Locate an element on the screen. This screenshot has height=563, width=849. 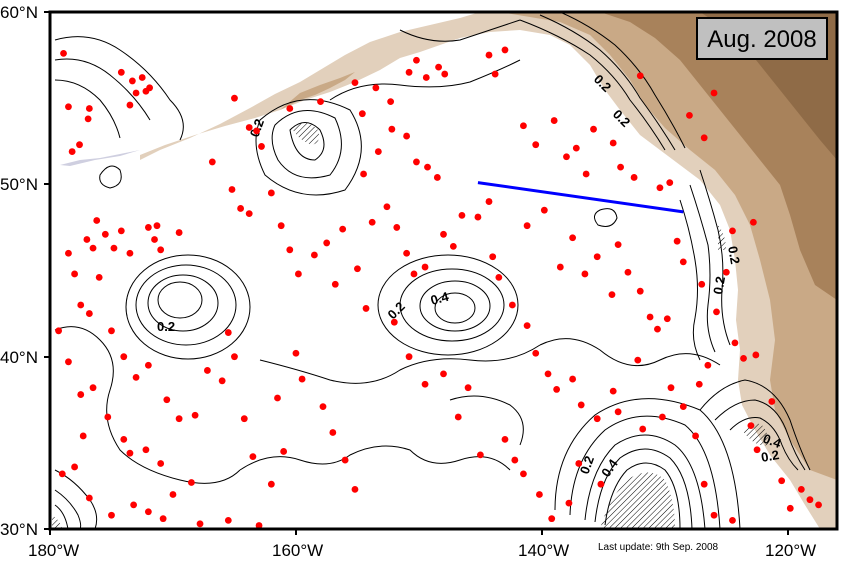
y-tick-label: 40°N is located at coordinates (19, 357).